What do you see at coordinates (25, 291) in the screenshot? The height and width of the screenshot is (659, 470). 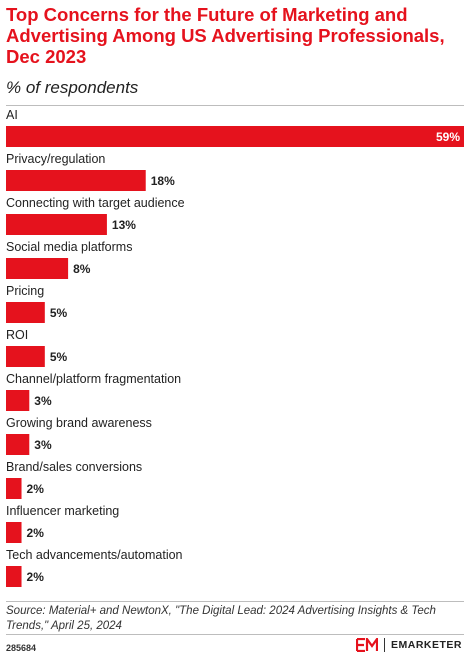 I see `category-label: Pricing` at bounding box center [25, 291].